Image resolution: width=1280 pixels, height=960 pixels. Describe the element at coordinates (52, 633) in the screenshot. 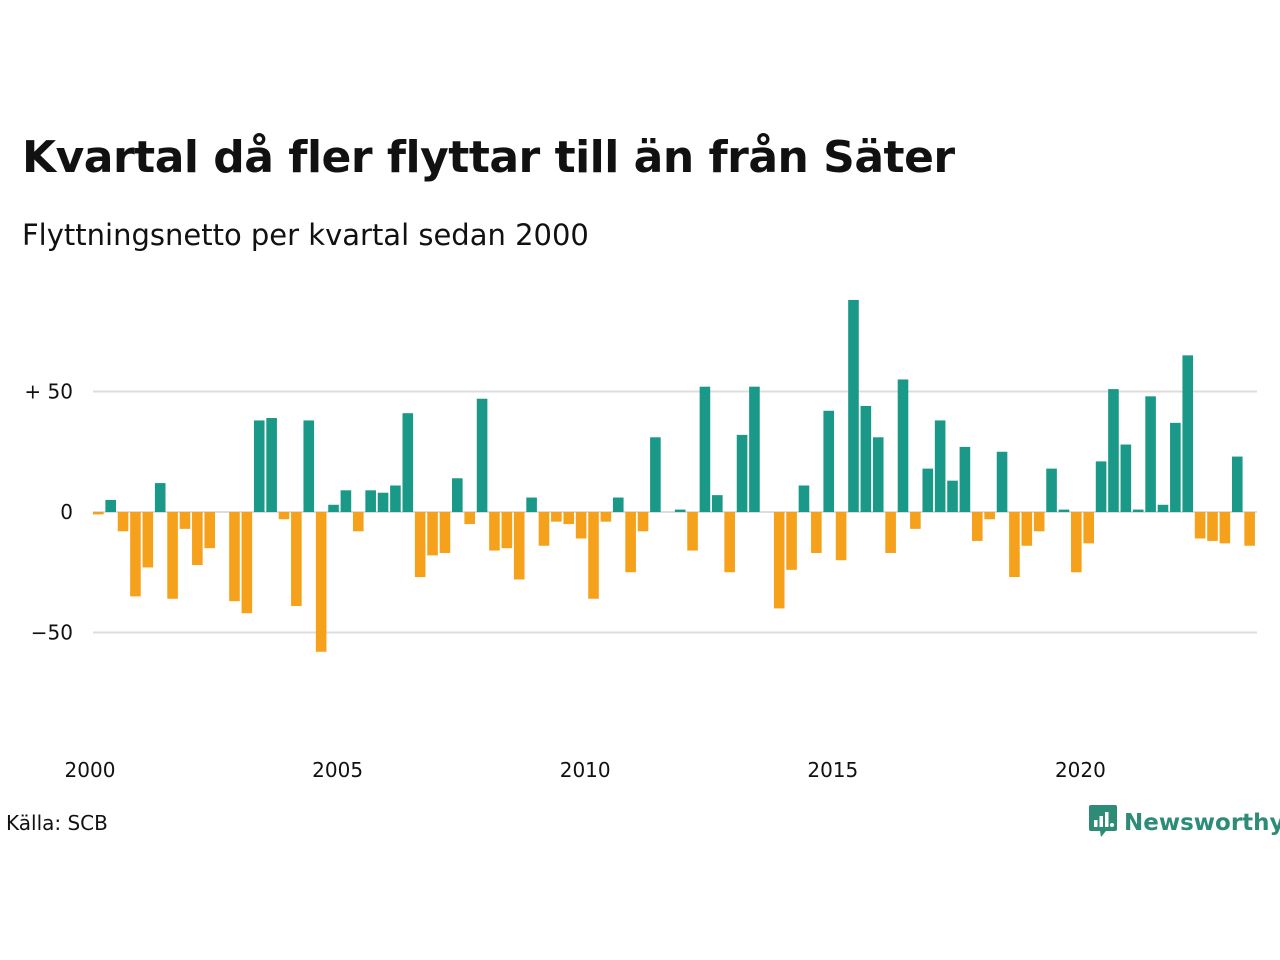

I see `y-tick-label: −50` at that location.